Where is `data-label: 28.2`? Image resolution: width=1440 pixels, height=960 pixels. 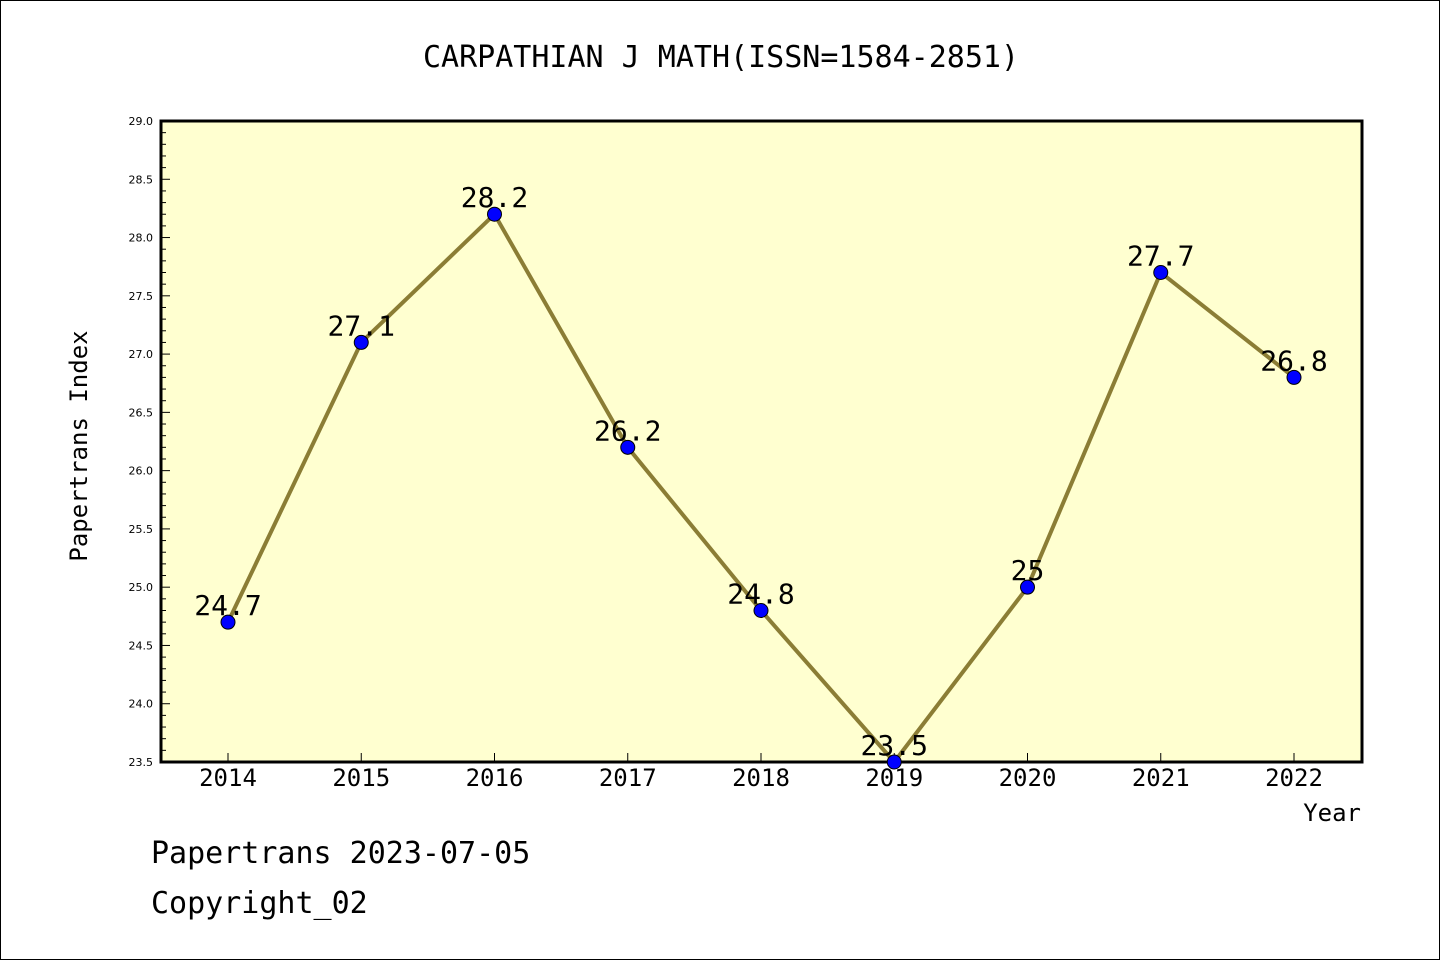 data-label: 28.2 is located at coordinates (494, 197).